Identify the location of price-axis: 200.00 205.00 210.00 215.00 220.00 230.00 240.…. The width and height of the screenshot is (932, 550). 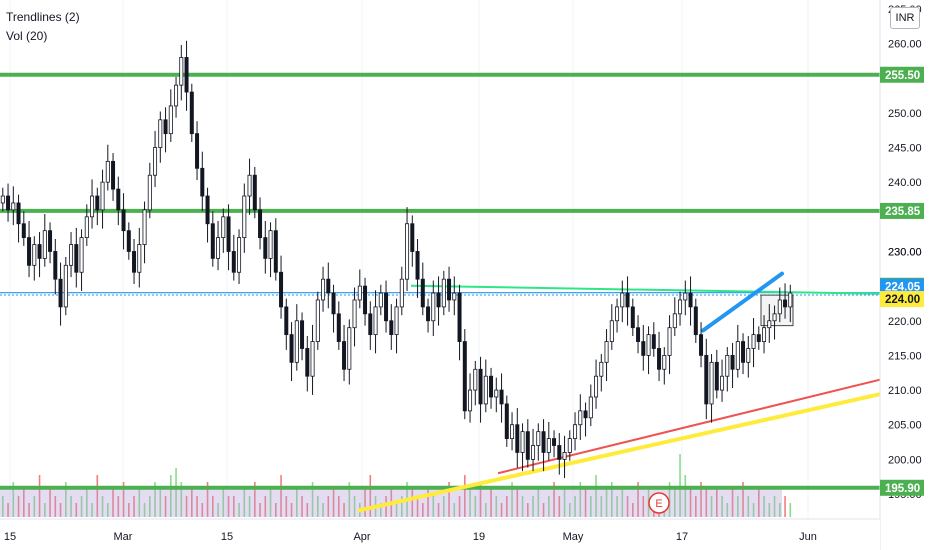
(905, 275).